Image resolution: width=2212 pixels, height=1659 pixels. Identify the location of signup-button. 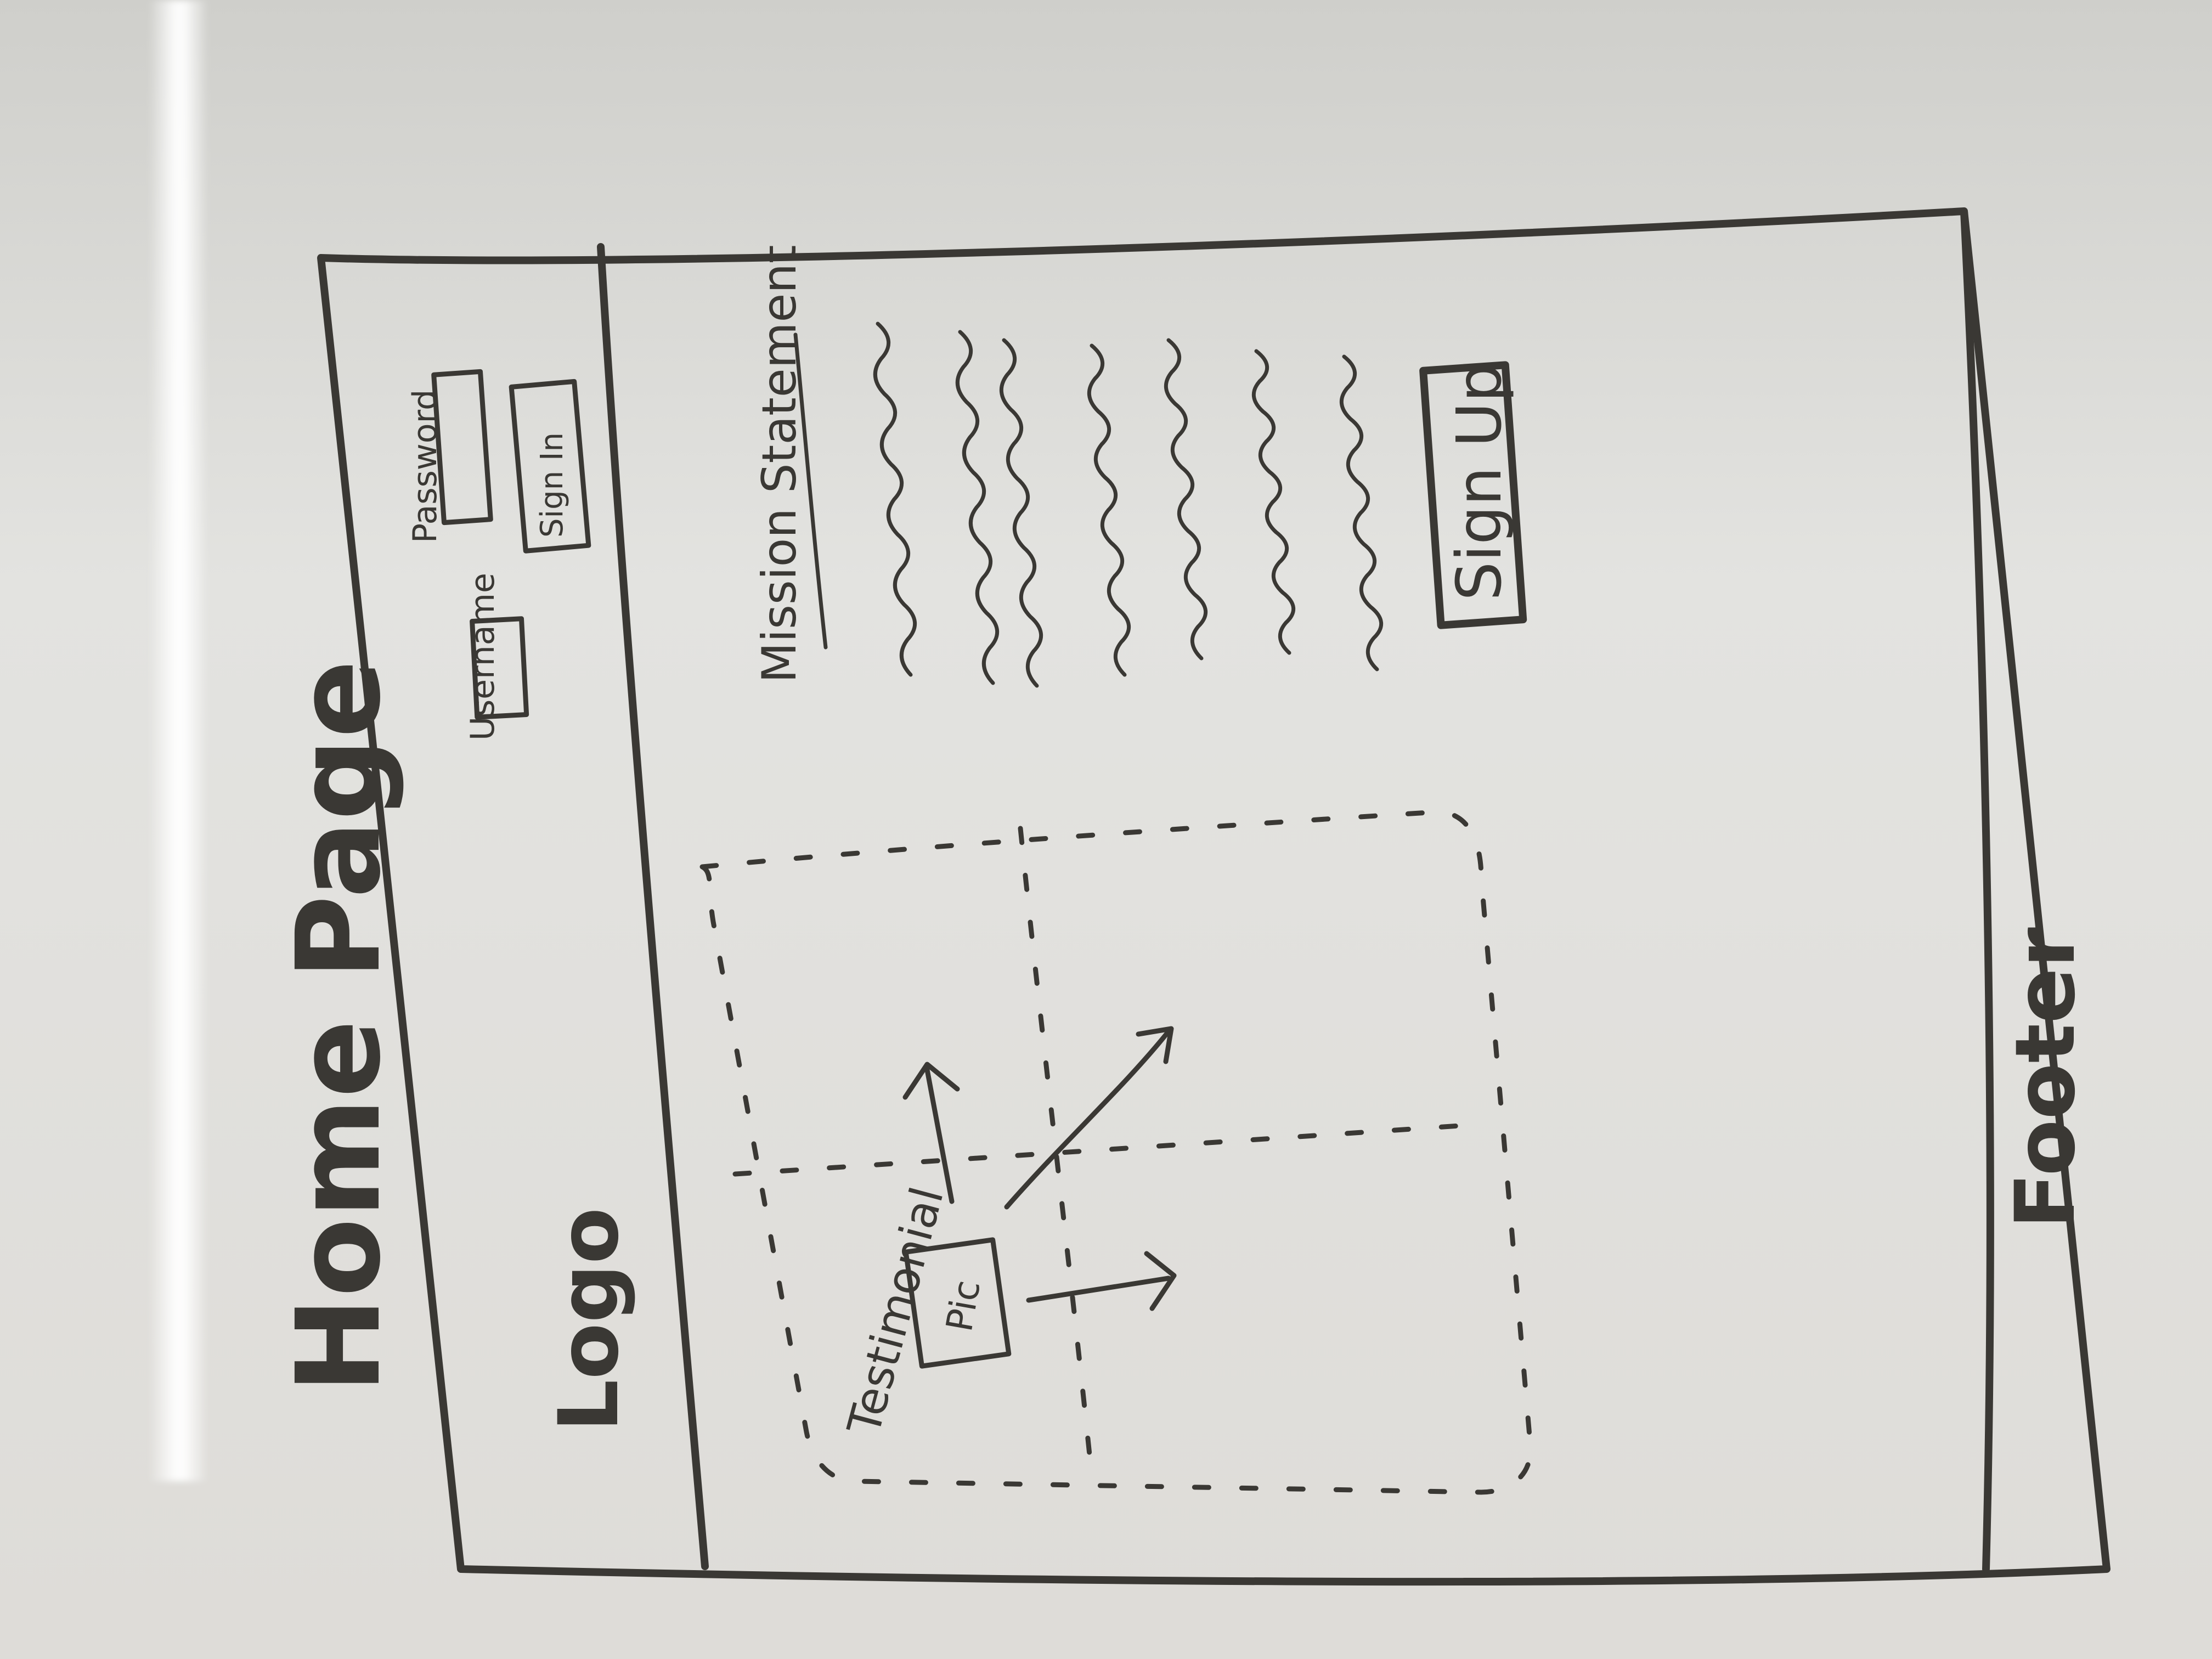
(1473, 495).